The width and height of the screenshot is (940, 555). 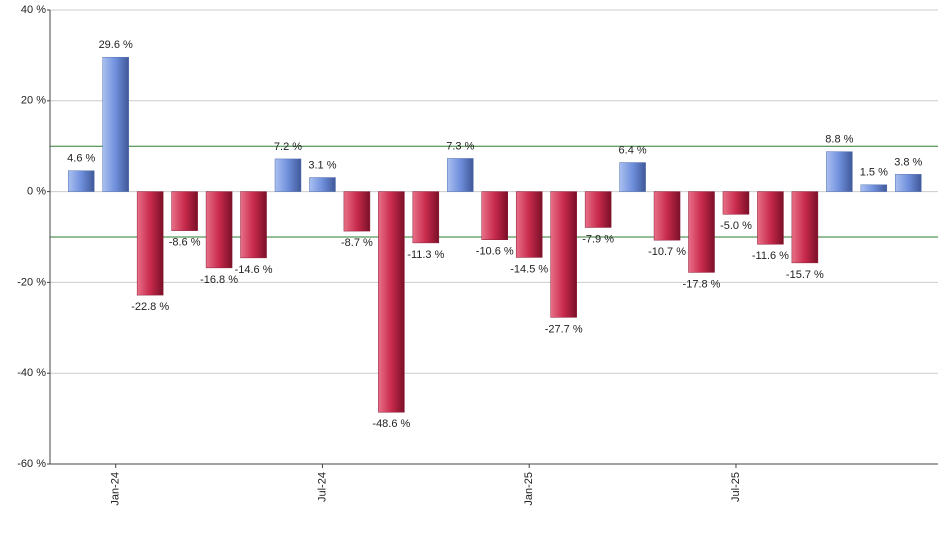 I want to click on value-label: -16.8 %, so click(x=219, y=280).